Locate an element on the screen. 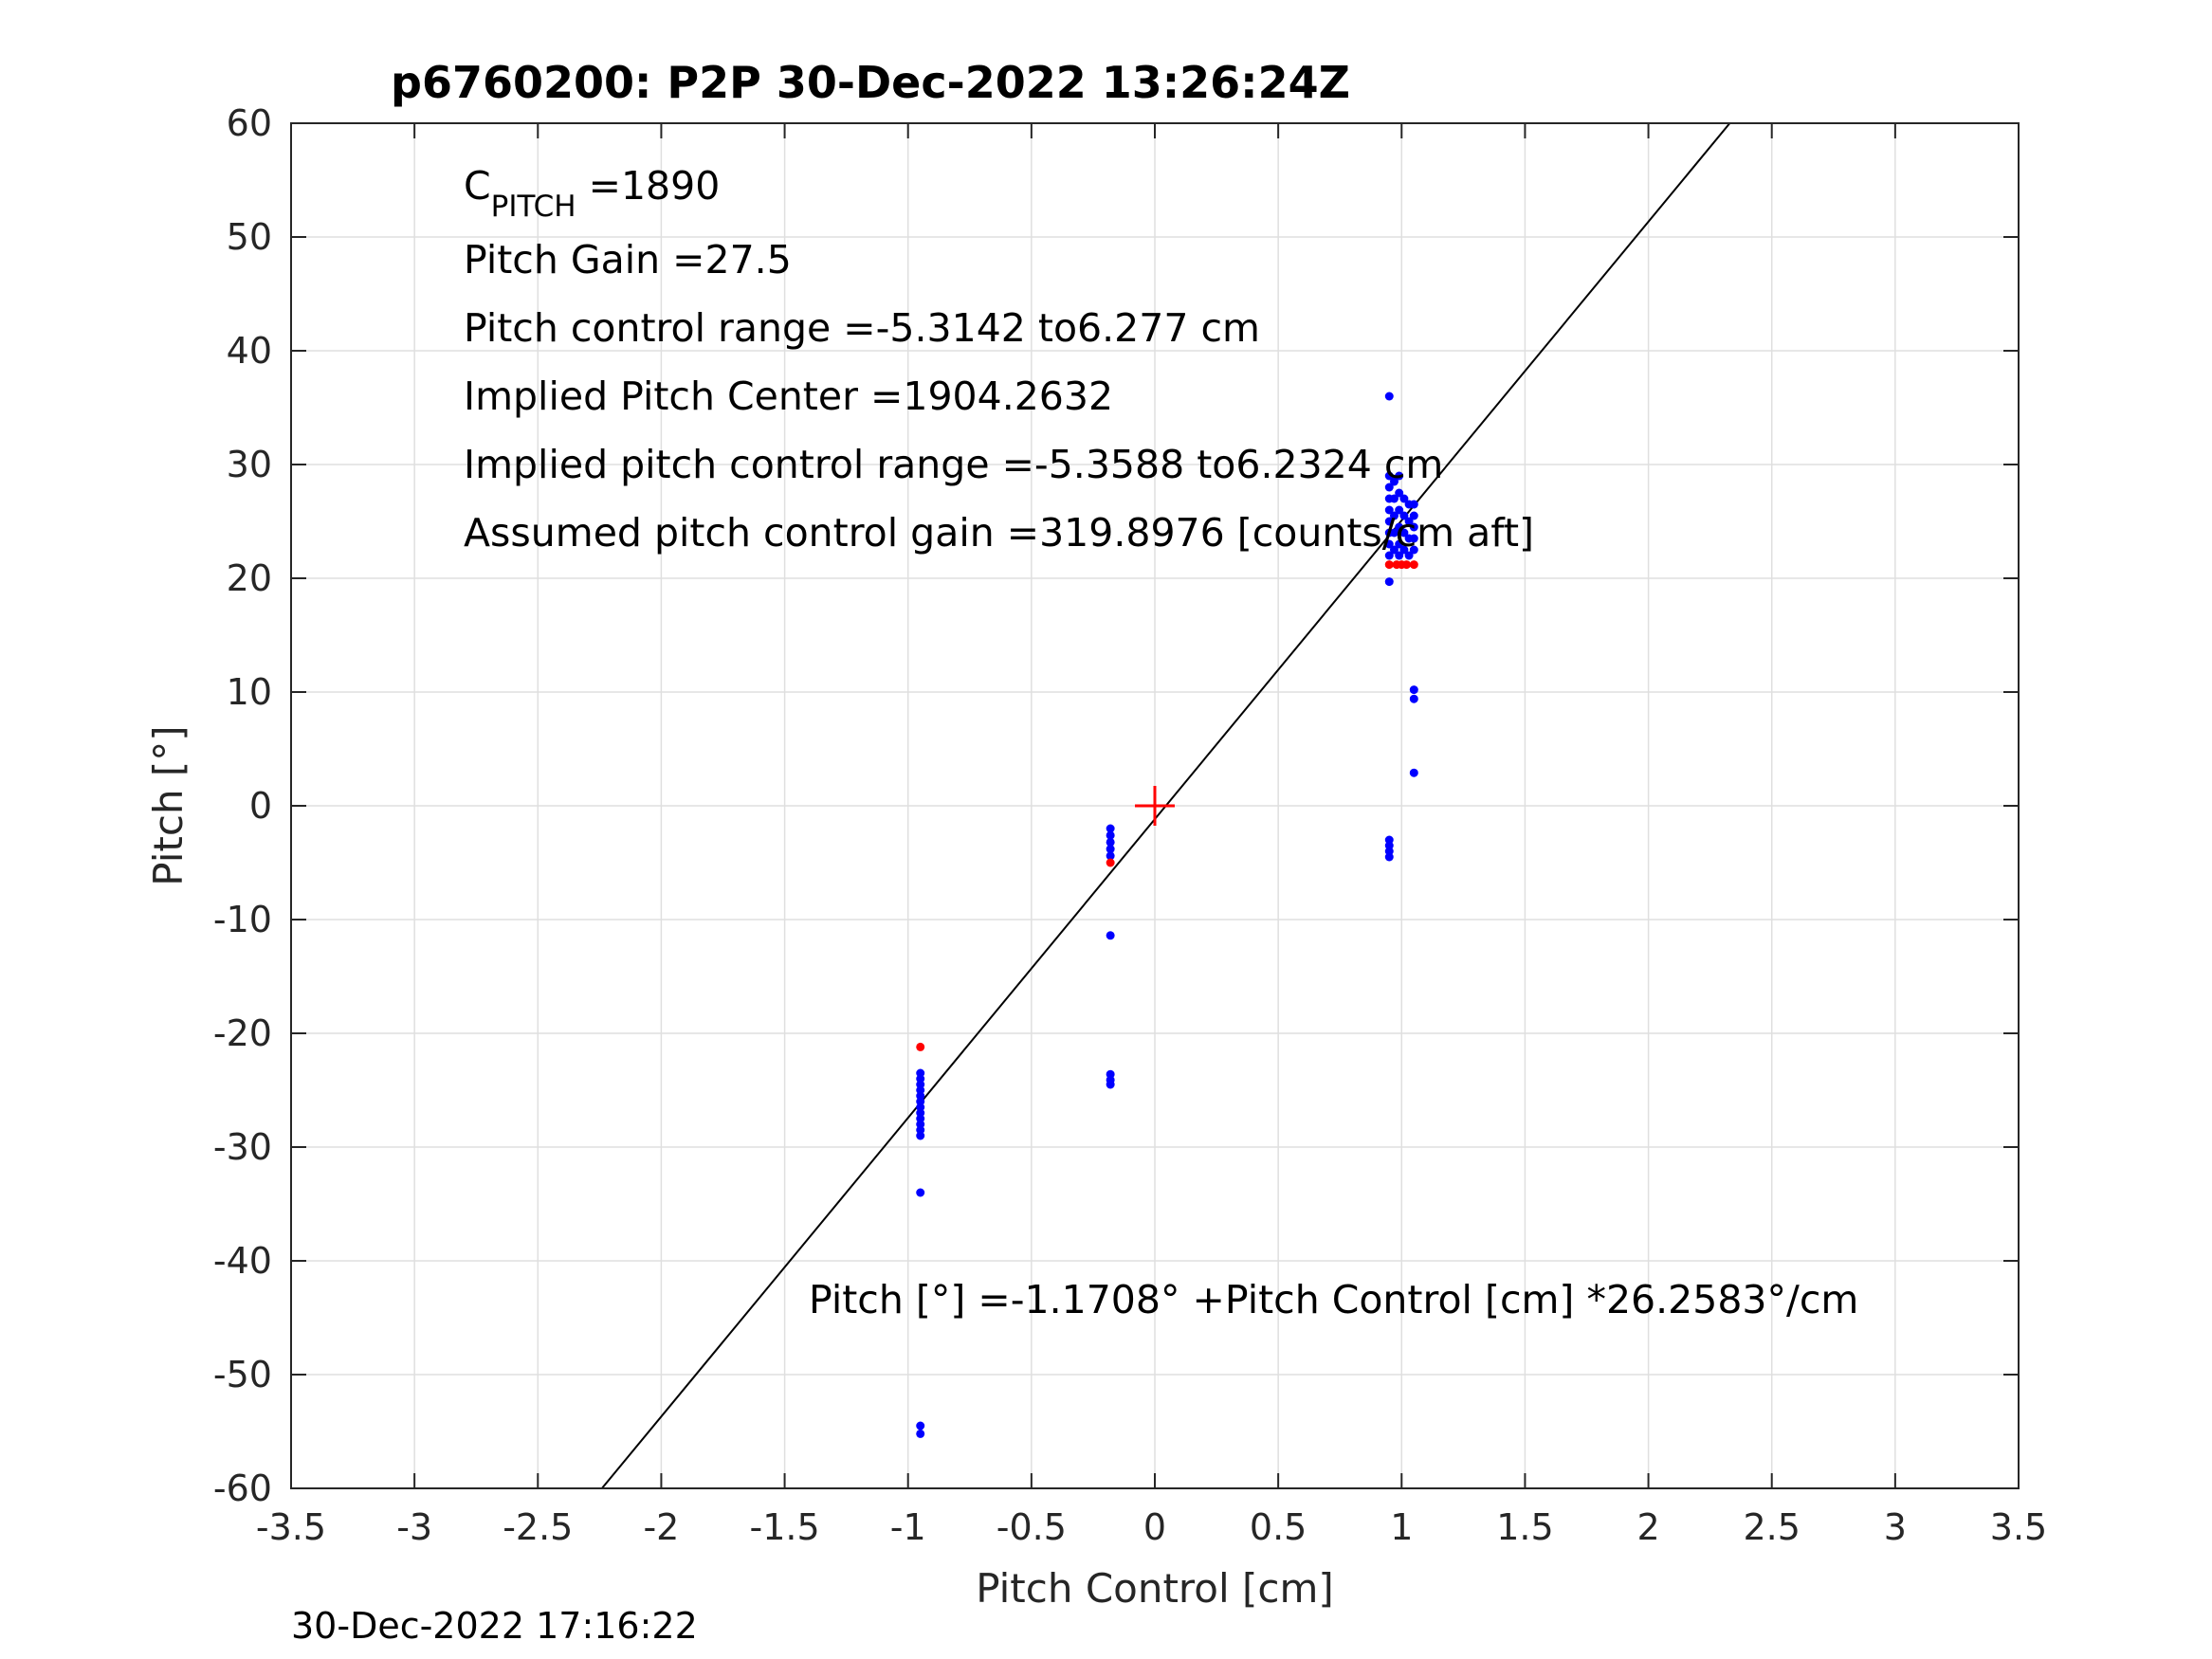  y-tick-labels: -60 -50 -40 -30 -20 -10 0 10 20 30 40 50 60 is located at coordinates (242, 805).